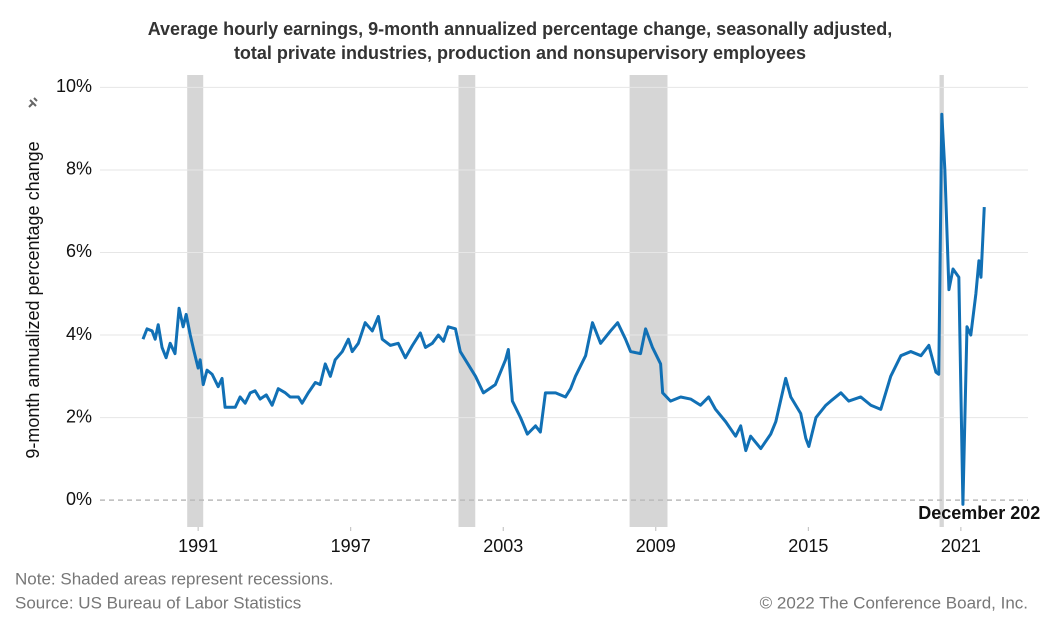  I want to click on copyright: © 2022 The Conference Board, Inc., so click(894, 602).